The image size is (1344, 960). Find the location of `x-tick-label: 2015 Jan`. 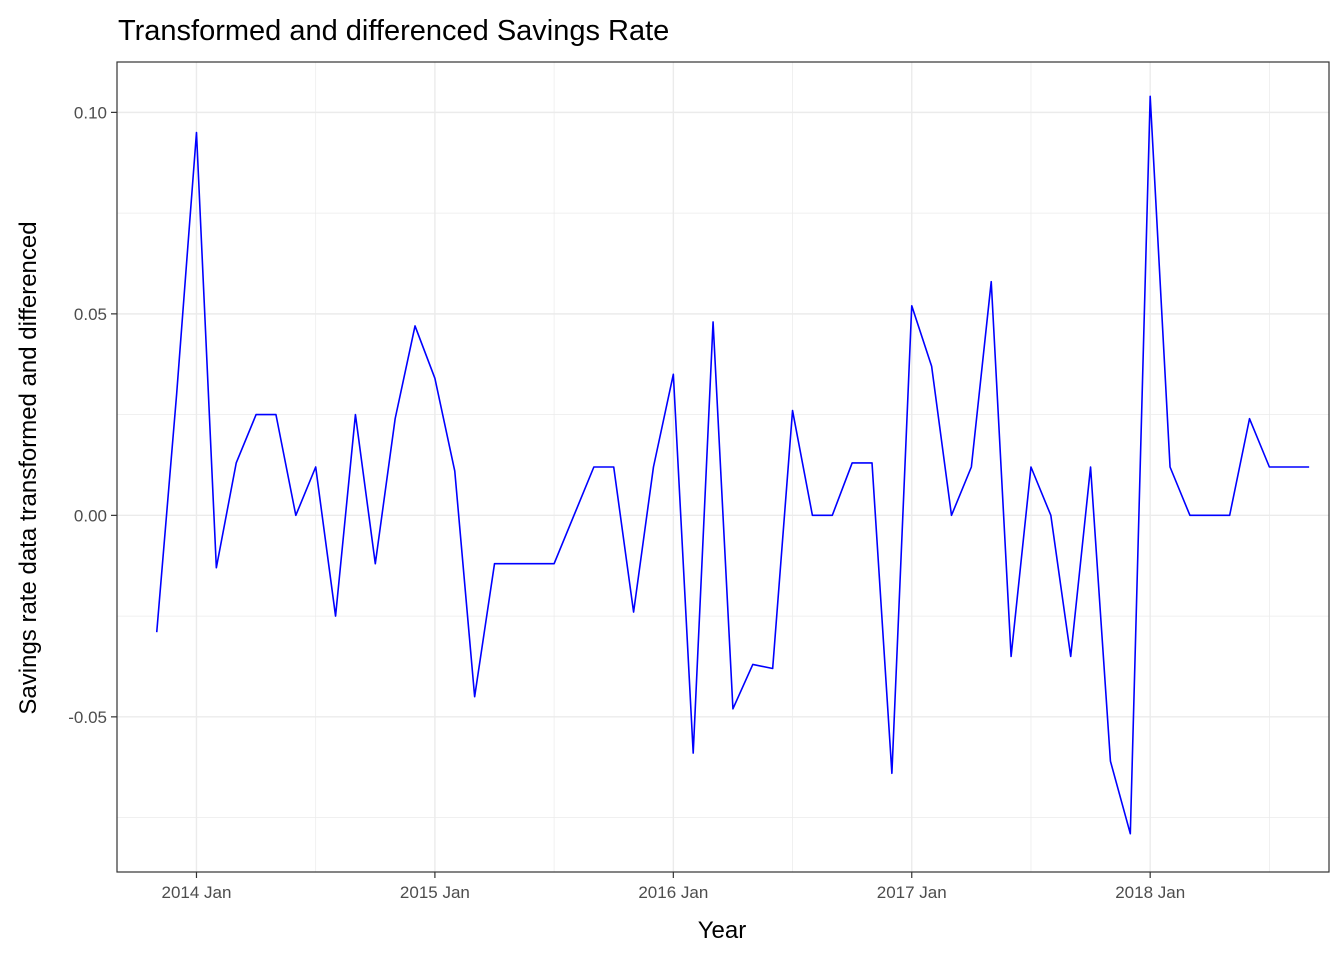

x-tick-label: 2015 Jan is located at coordinates (435, 892).